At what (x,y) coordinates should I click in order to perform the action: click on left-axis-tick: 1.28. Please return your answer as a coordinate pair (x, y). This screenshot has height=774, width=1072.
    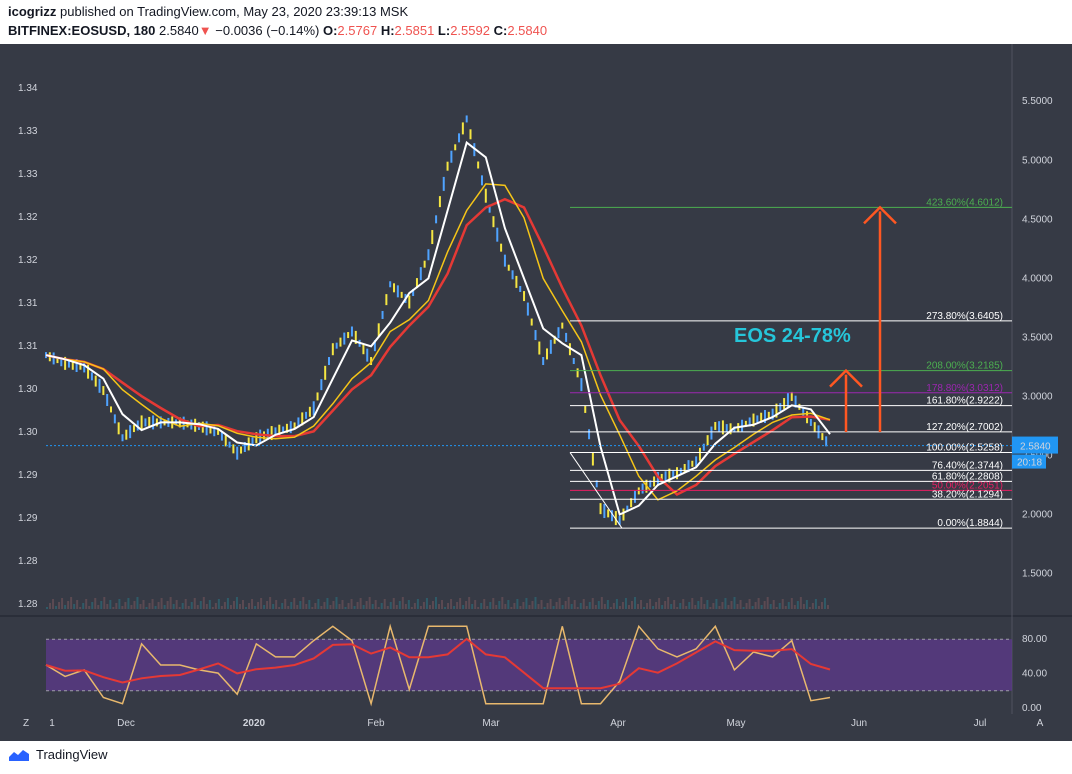
    Looking at the image, I should click on (28, 561).